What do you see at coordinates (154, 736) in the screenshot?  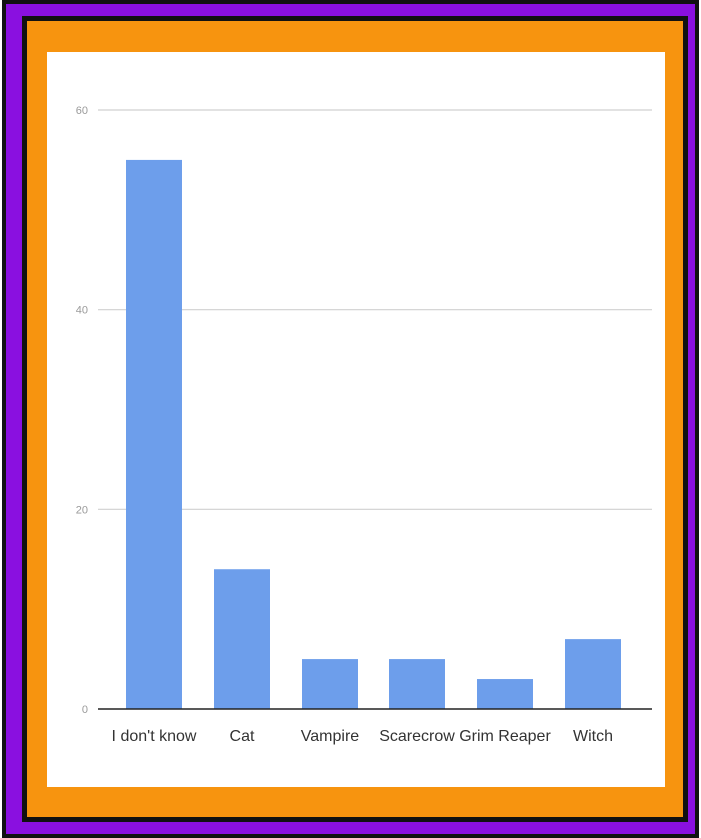 I see `x-tick-label: I don't know` at bounding box center [154, 736].